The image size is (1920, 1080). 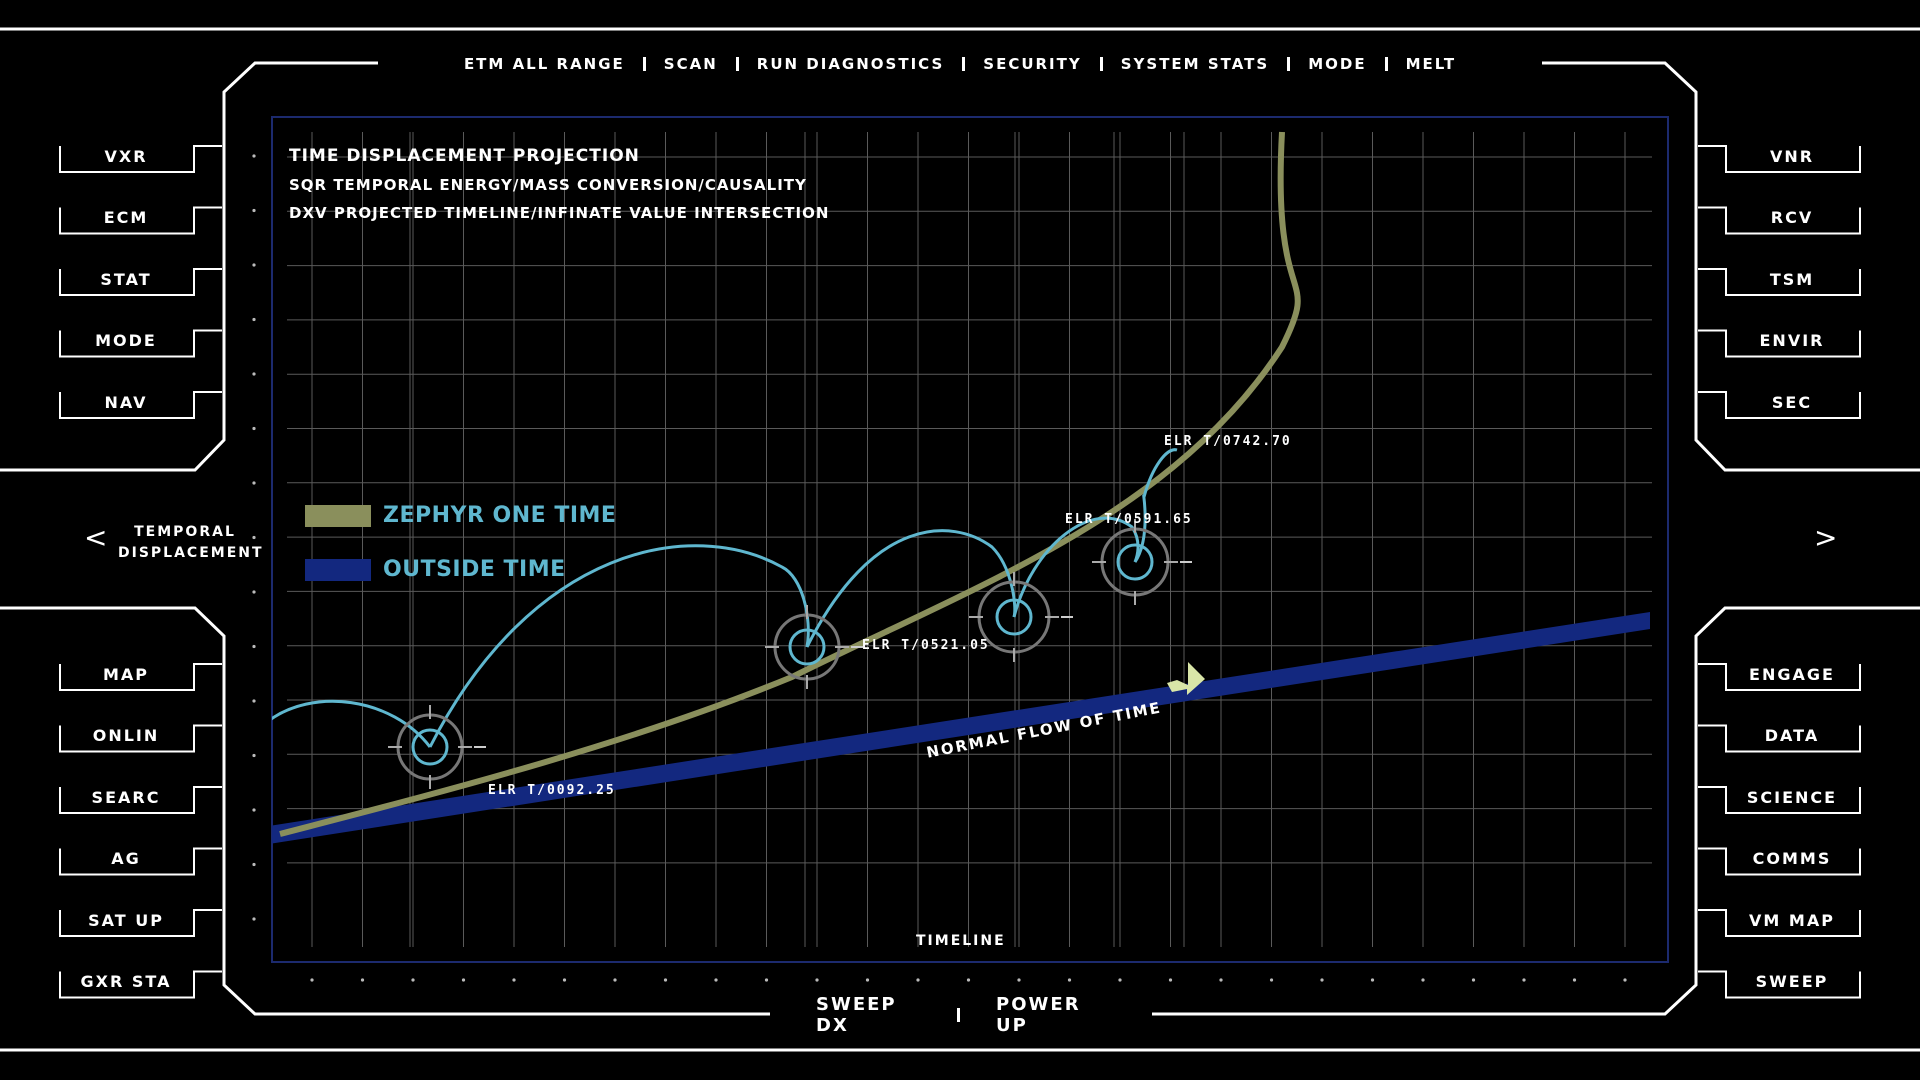 What do you see at coordinates (1032, 64) in the screenshot?
I see `top-menu-item-security: SECURITY` at bounding box center [1032, 64].